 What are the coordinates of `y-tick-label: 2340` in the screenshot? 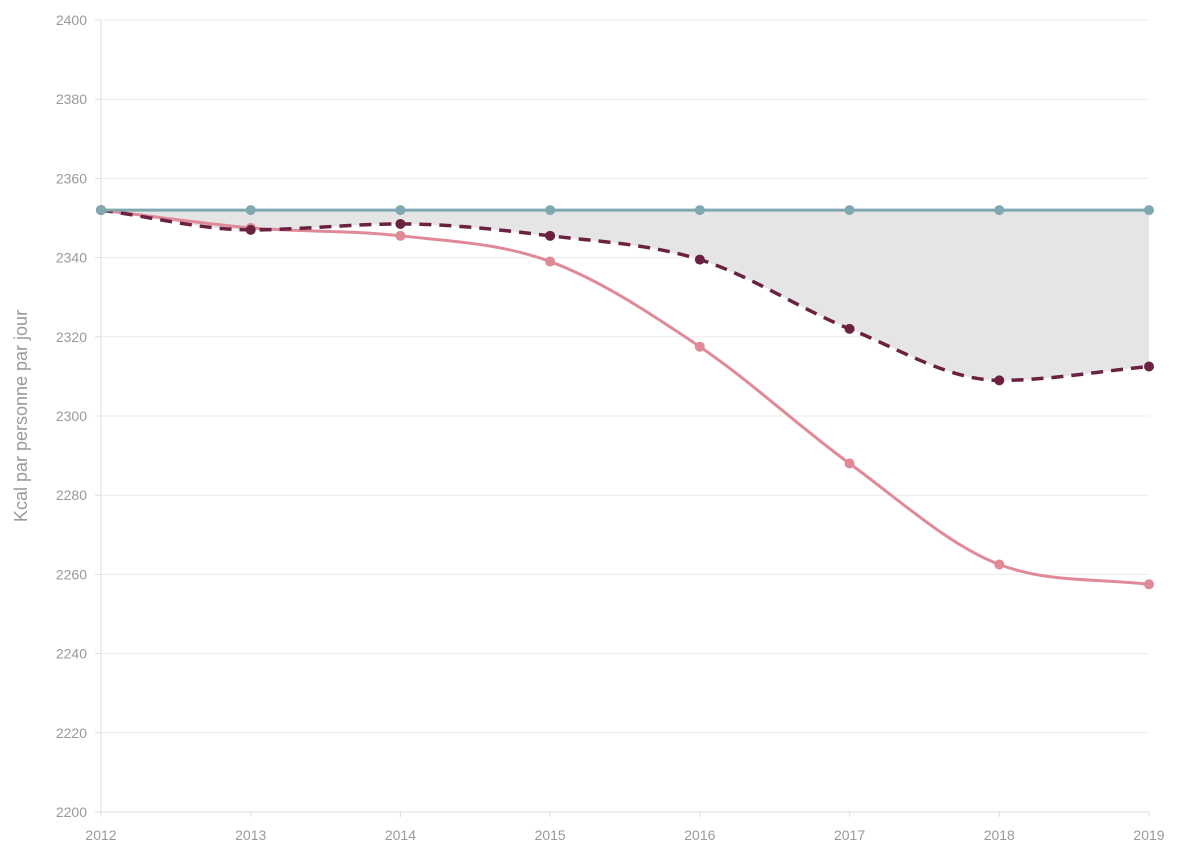 It's located at (71, 258).